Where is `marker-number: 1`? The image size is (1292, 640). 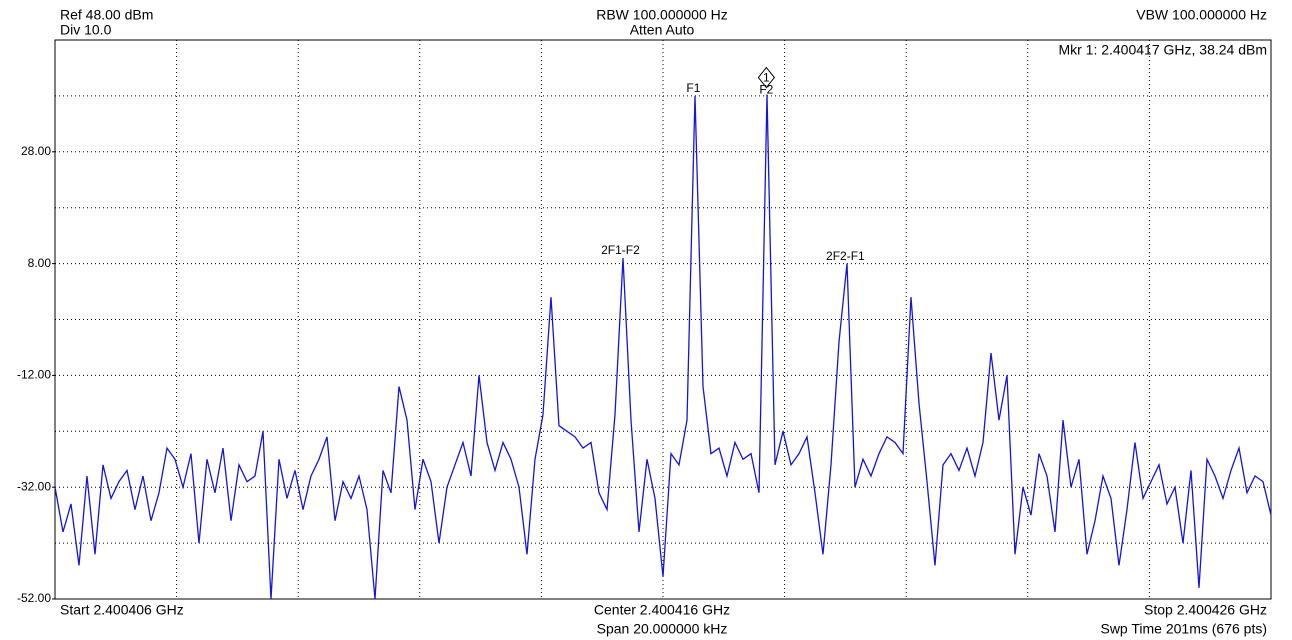 marker-number: 1 is located at coordinates (766, 78).